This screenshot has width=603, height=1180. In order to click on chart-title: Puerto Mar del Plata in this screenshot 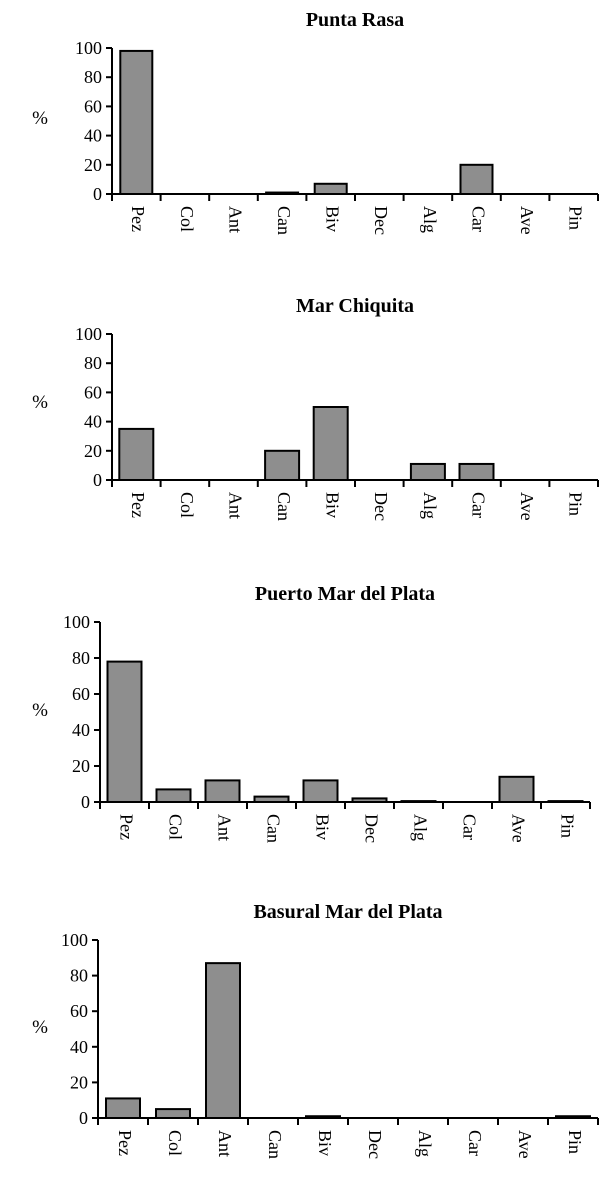, I will do `click(345, 594)`.